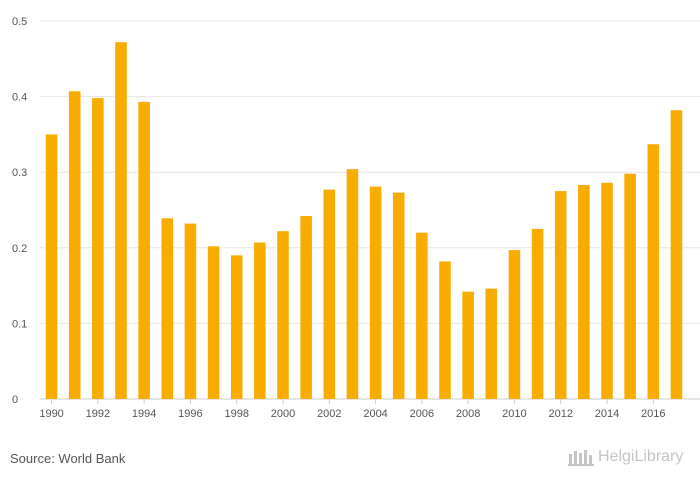 The width and height of the screenshot is (700, 483). I want to click on bar-2005, so click(398, 295).